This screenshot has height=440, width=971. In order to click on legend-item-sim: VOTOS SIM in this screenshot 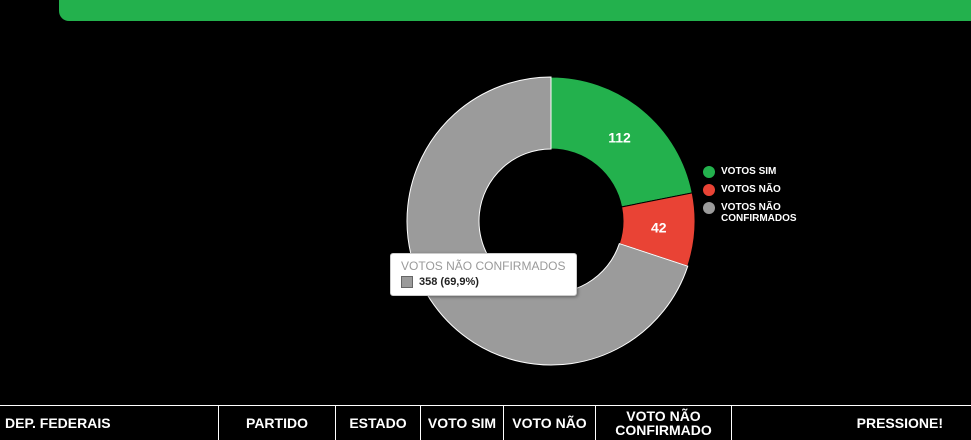, I will do `click(762, 172)`.